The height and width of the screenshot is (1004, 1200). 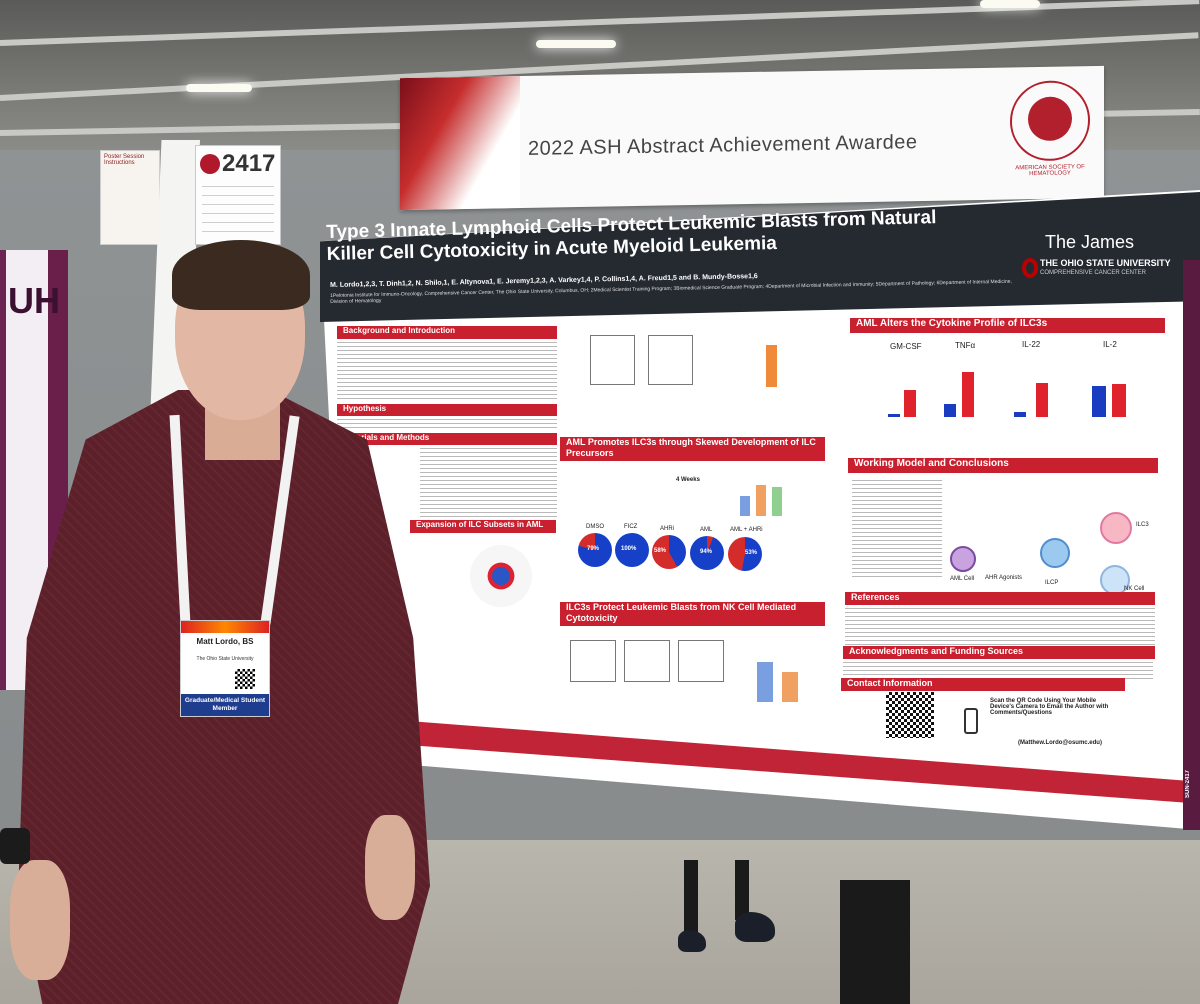 What do you see at coordinates (595, 550) in the screenshot?
I see `pie-chart-dmso` at bounding box center [595, 550].